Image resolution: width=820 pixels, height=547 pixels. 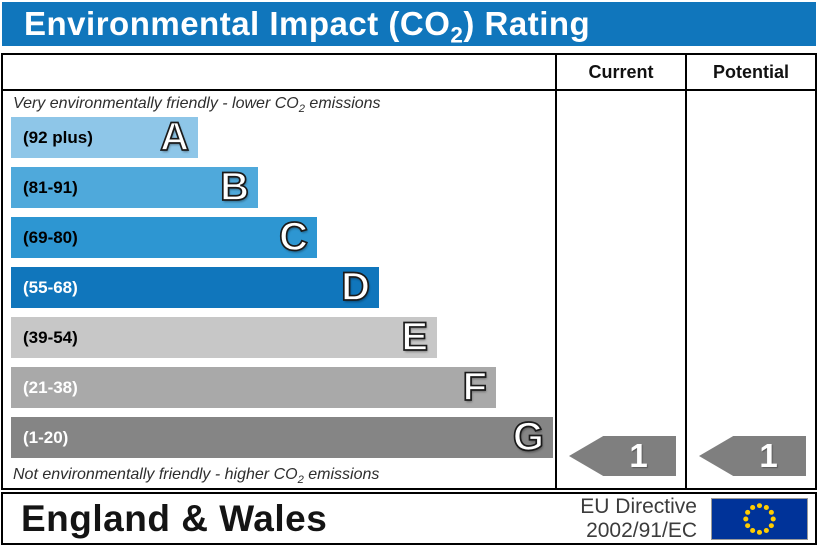 What do you see at coordinates (768, 455) in the screenshot?
I see `potential-rating-value: 1` at bounding box center [768, 455].